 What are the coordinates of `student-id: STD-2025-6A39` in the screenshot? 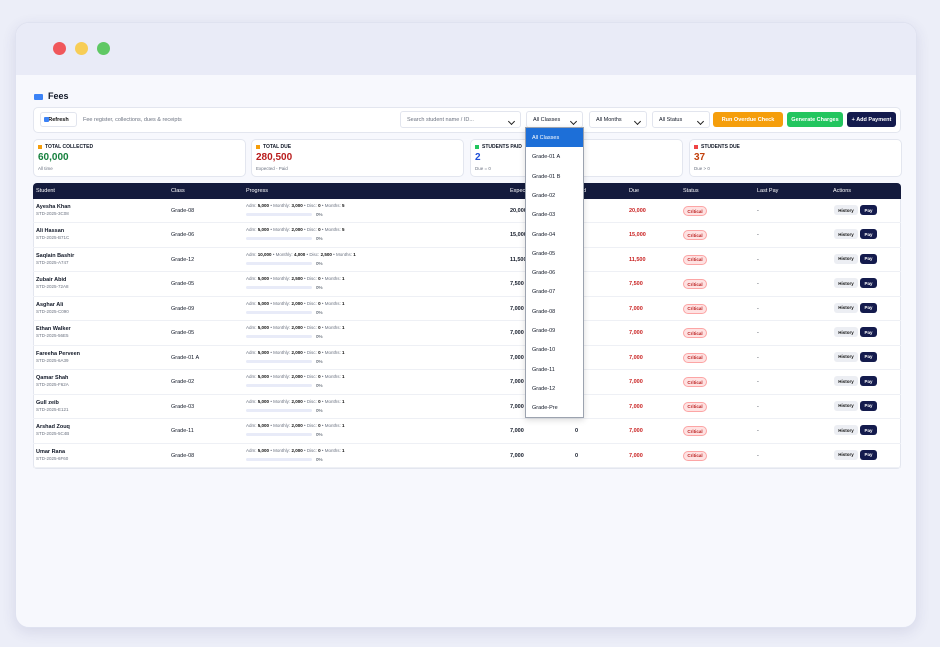 It's located at (52, 360).